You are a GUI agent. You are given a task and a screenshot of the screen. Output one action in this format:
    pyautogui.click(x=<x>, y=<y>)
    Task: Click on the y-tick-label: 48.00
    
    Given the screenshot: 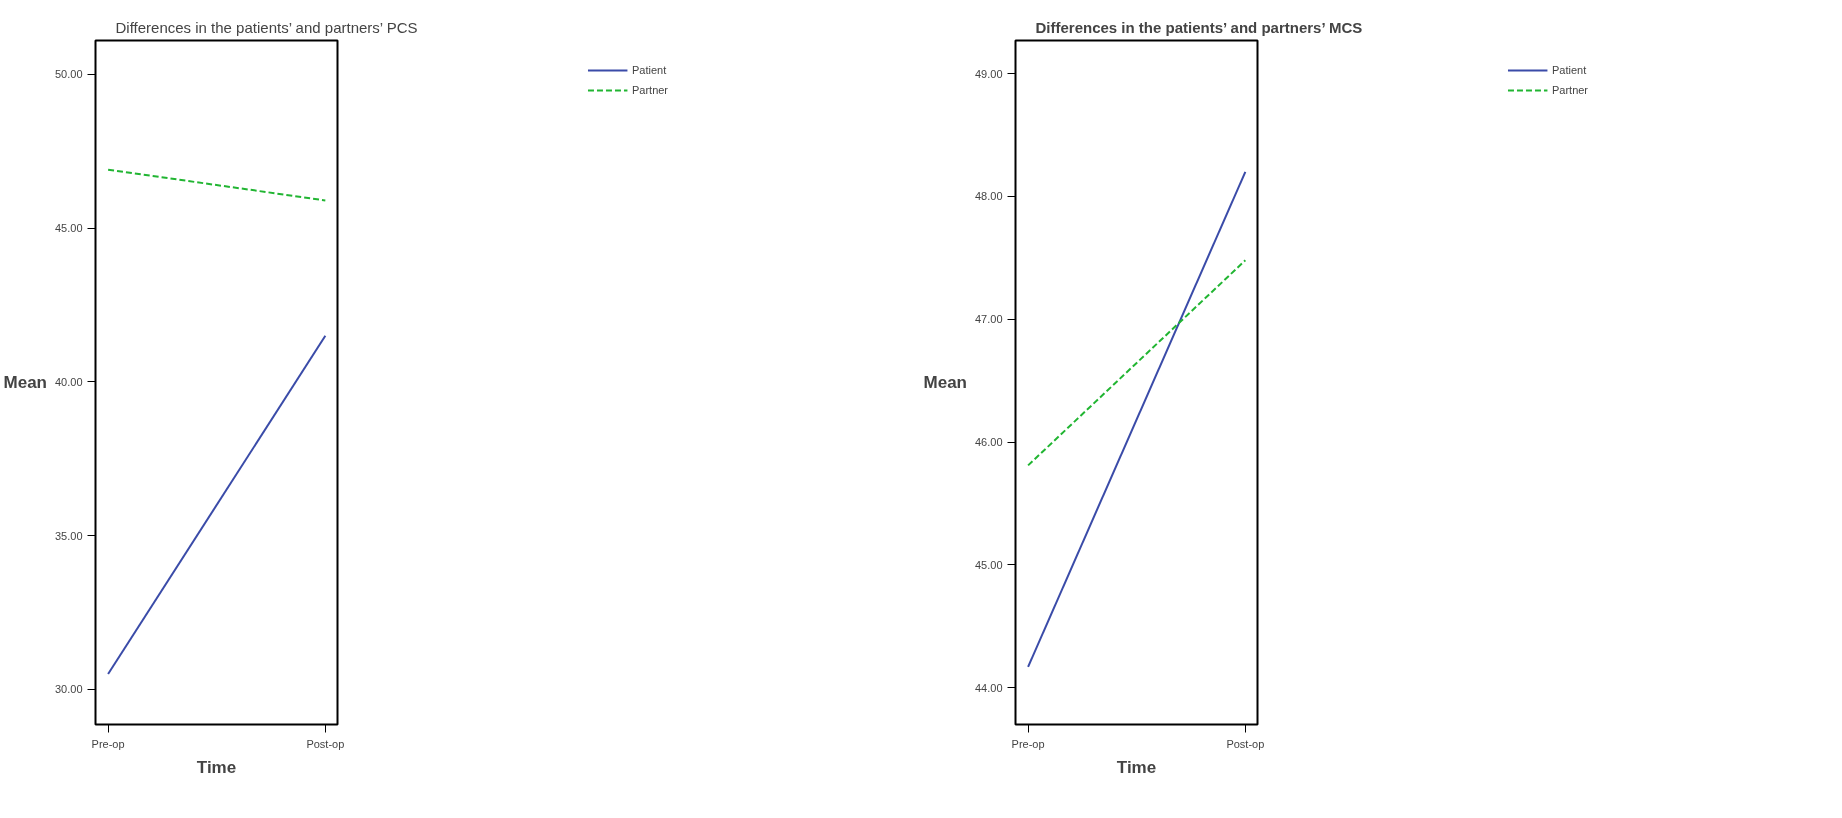 What is the action you would take?
    pyautogui.click(x=988, y=196)
    